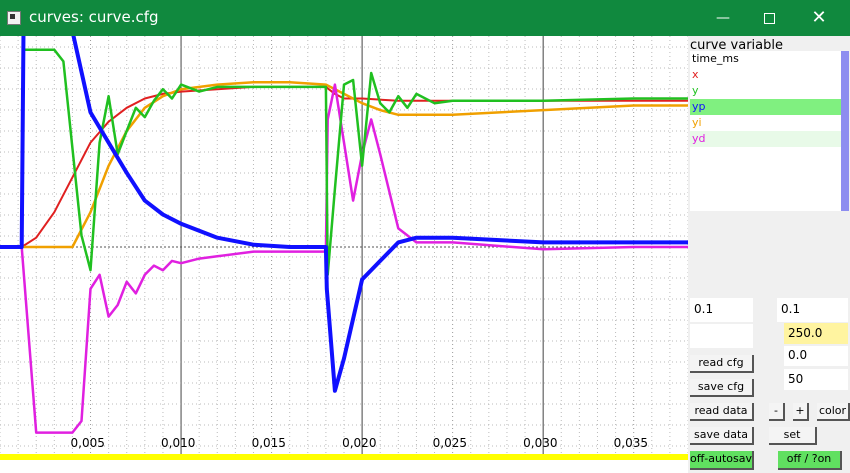 The image size is (850, 473). What do you see at coordinates (793, 436) in the screenshot?
I see `set-button: set` at bounding box center [793, 436].